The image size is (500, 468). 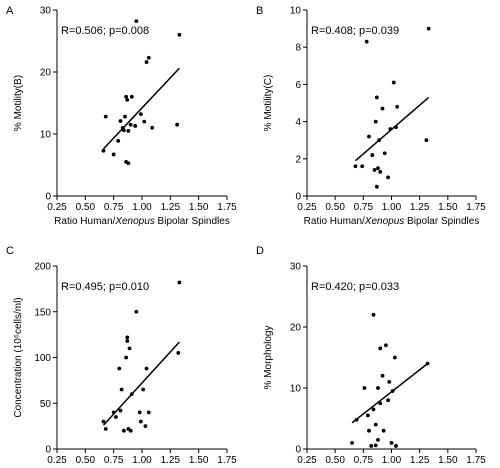 What do you see at coordinates (10, 11) in the screenshot?
I see `panel-letter-a: A` at bounding box center [10, 11].